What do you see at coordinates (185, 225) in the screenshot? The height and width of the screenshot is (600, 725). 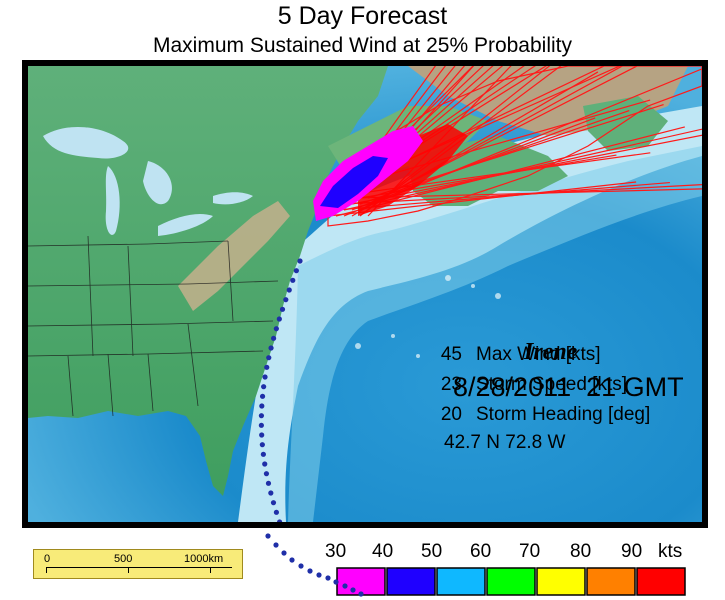 I see `lake-erie` at bounding box center [185, 225].